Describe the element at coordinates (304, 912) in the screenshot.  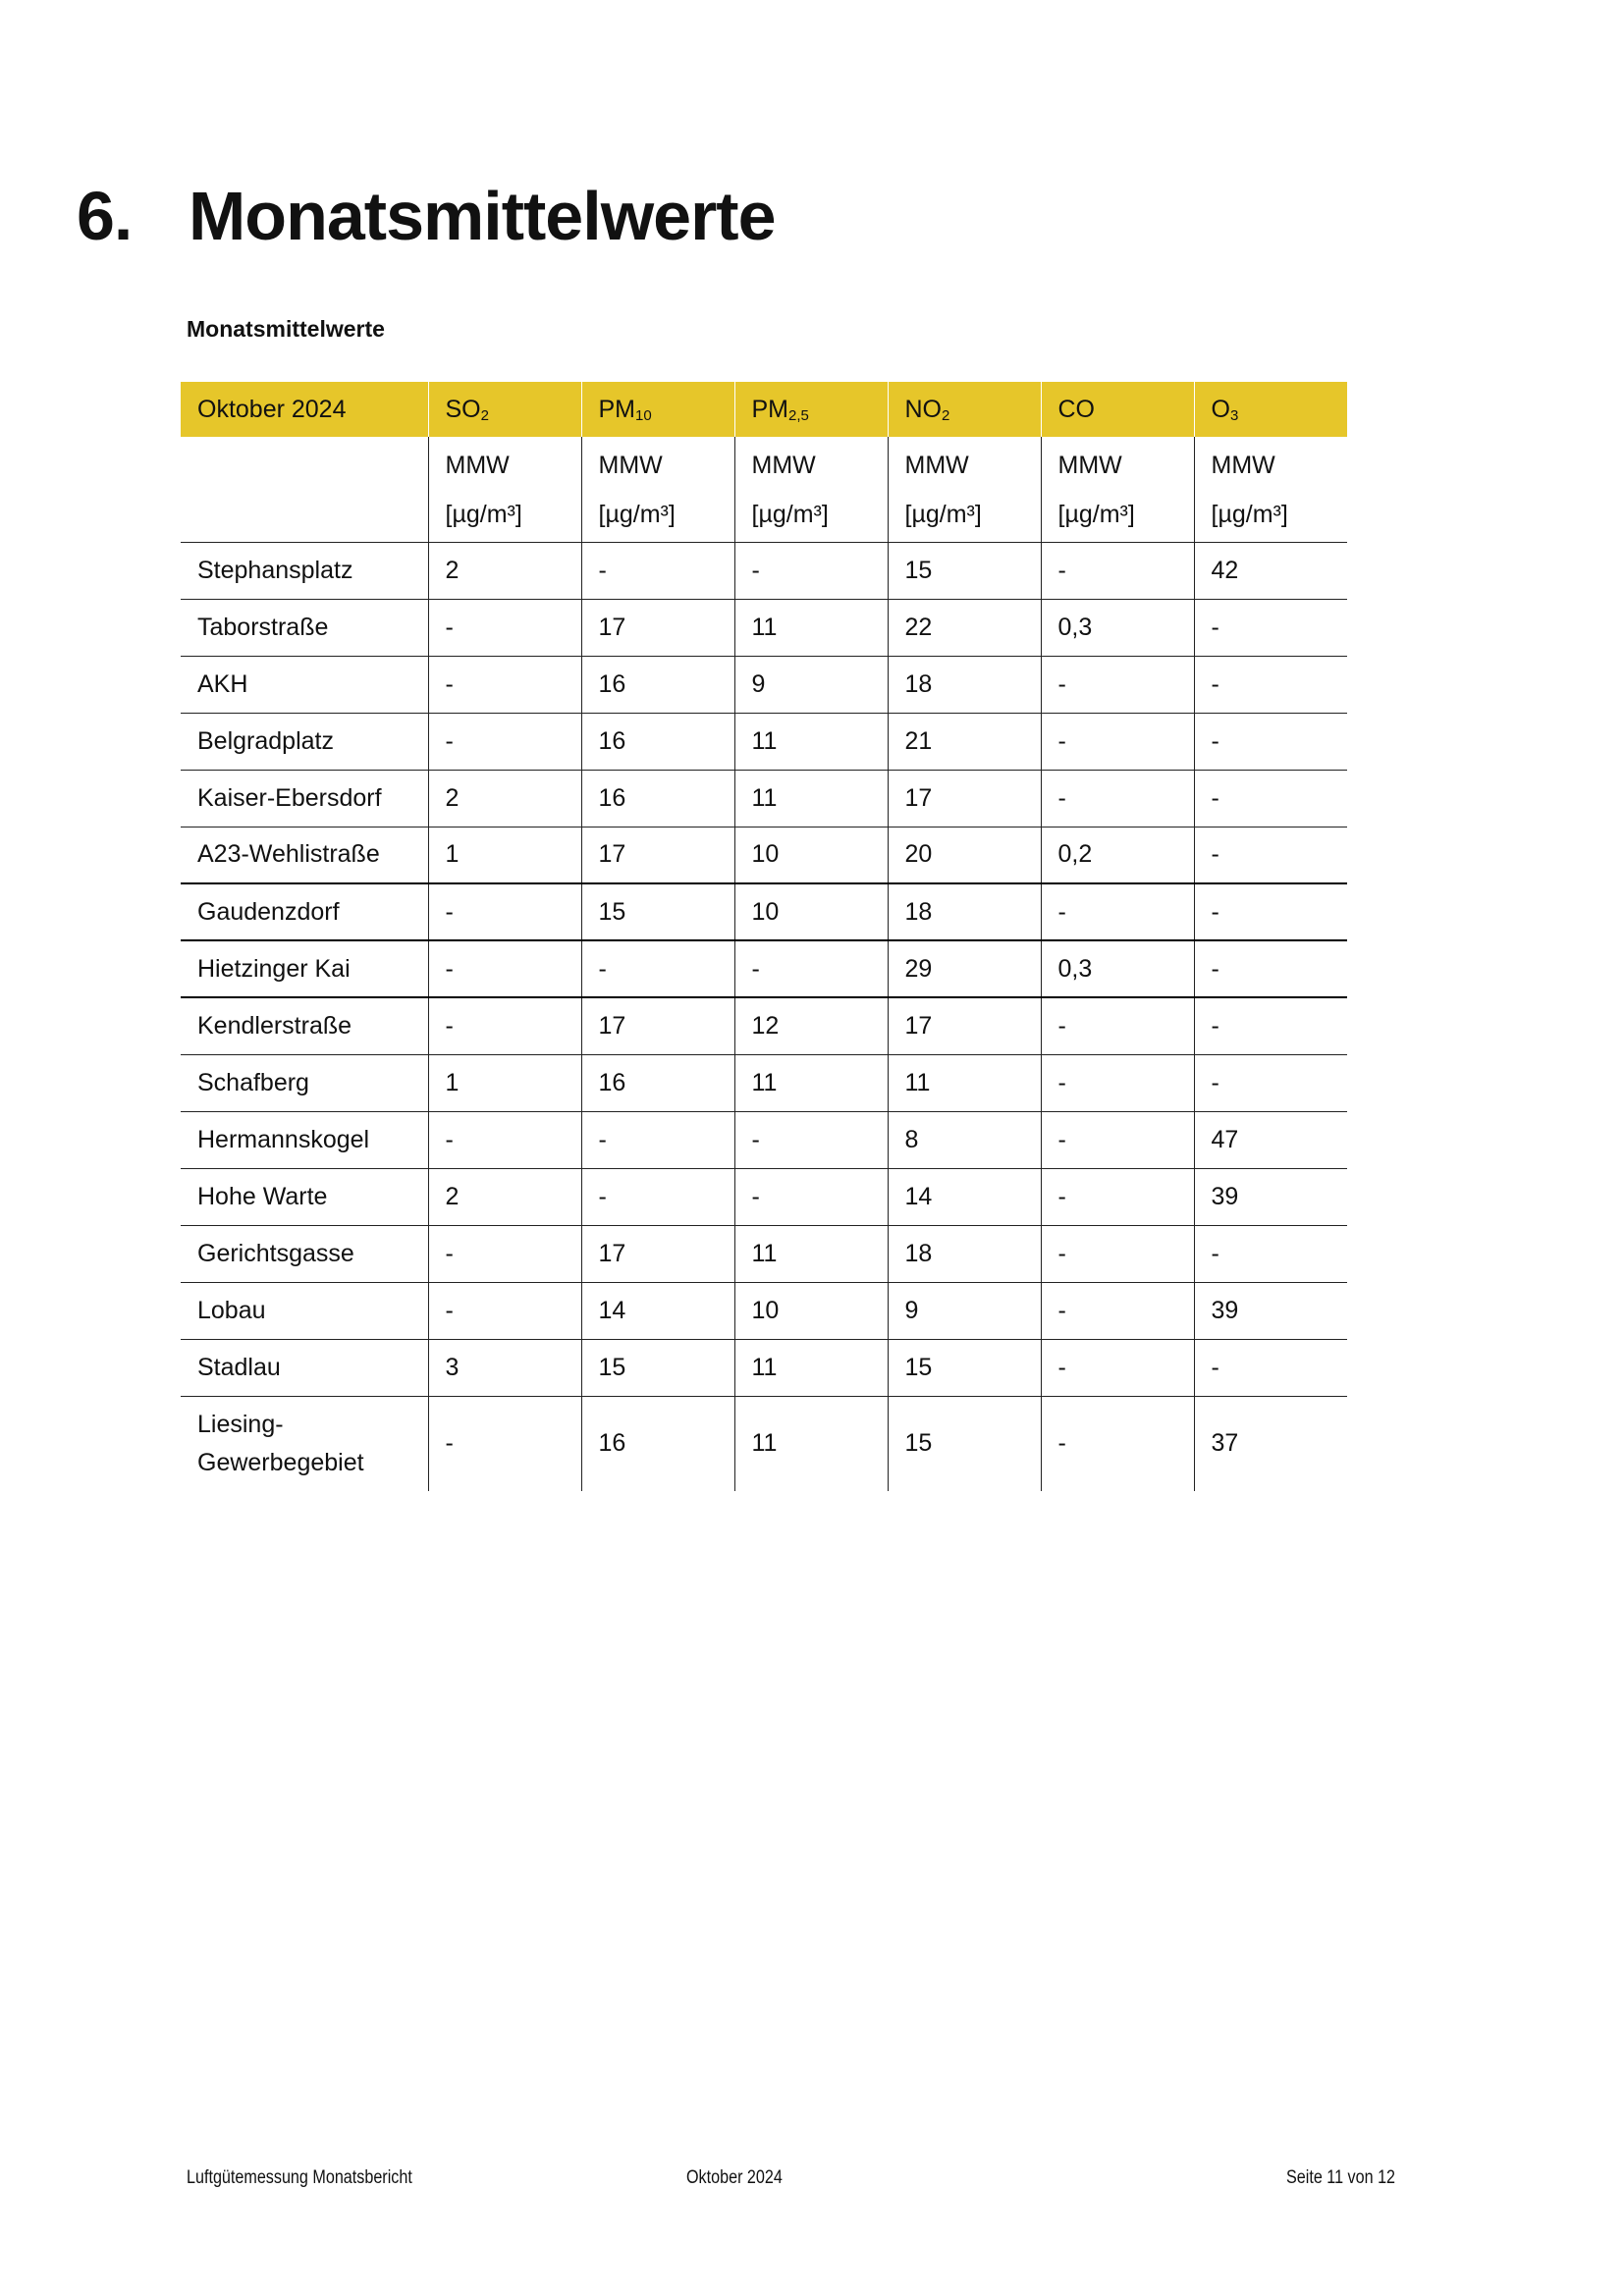
I see `station-name: Gaudenzdorf` at that location.